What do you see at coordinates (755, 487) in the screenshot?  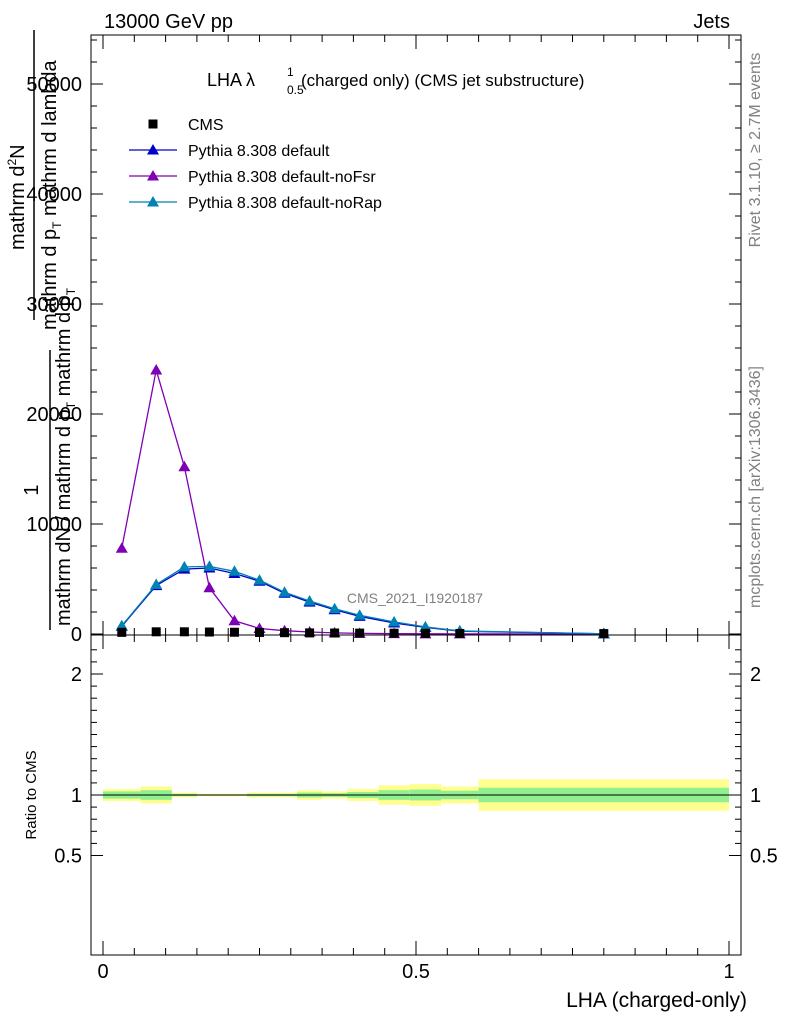 I see `mcplots-label: mcplots.cern.ch [arXiv:1306.3436]` at bounding box center [755, 487].